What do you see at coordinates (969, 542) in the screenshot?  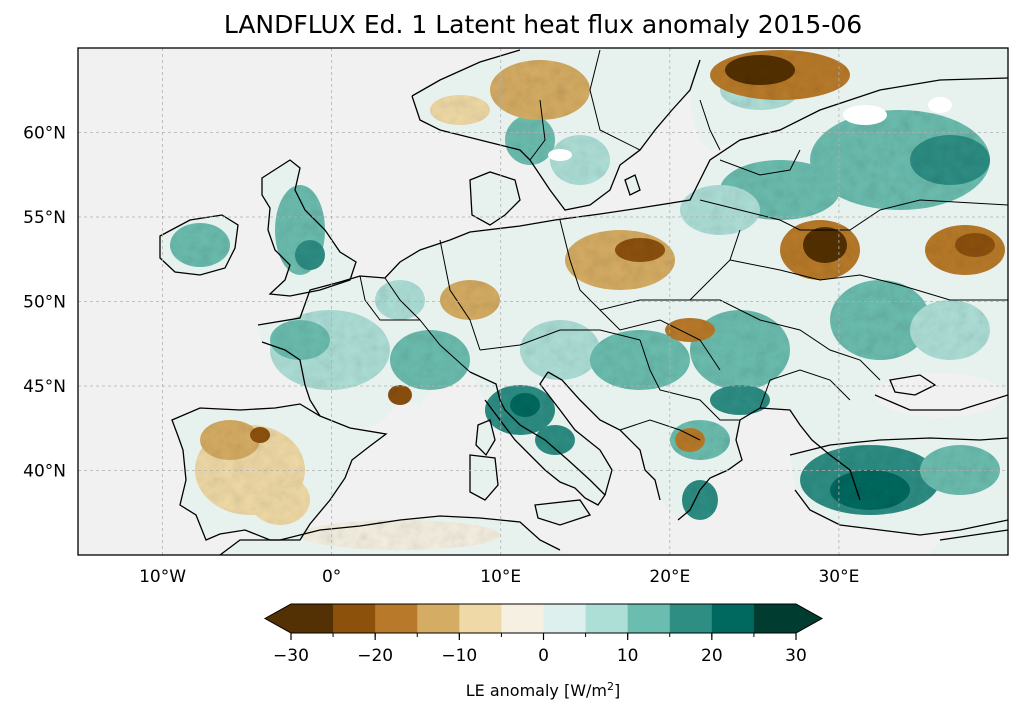 I see `turkey-africa-land` at bounding box center [969, 542].